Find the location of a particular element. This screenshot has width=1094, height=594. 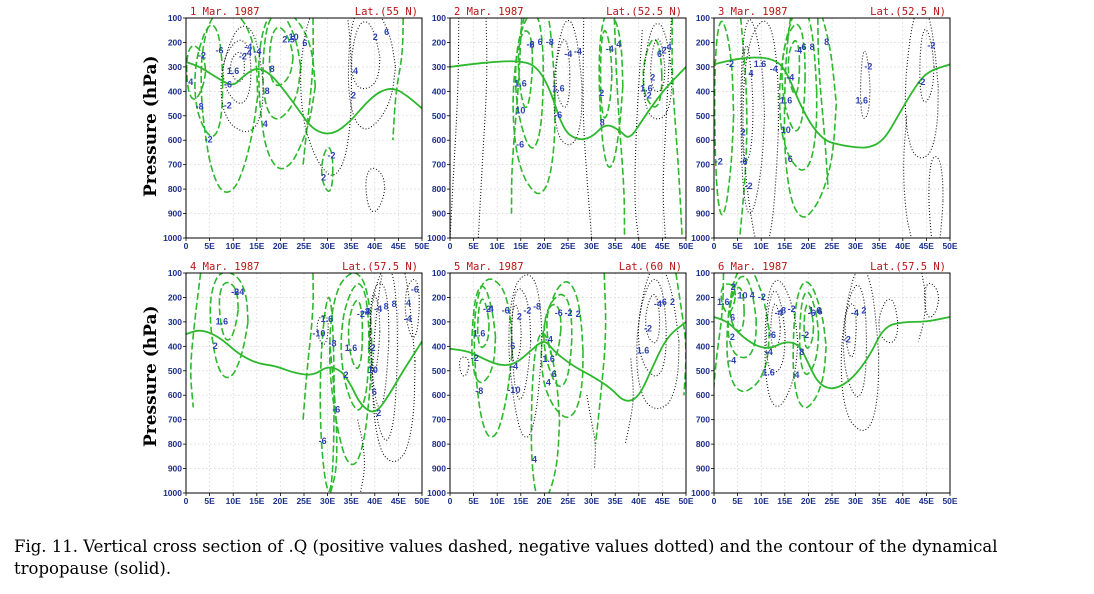

contour-label: 10 is located at coordinates (294, 37).